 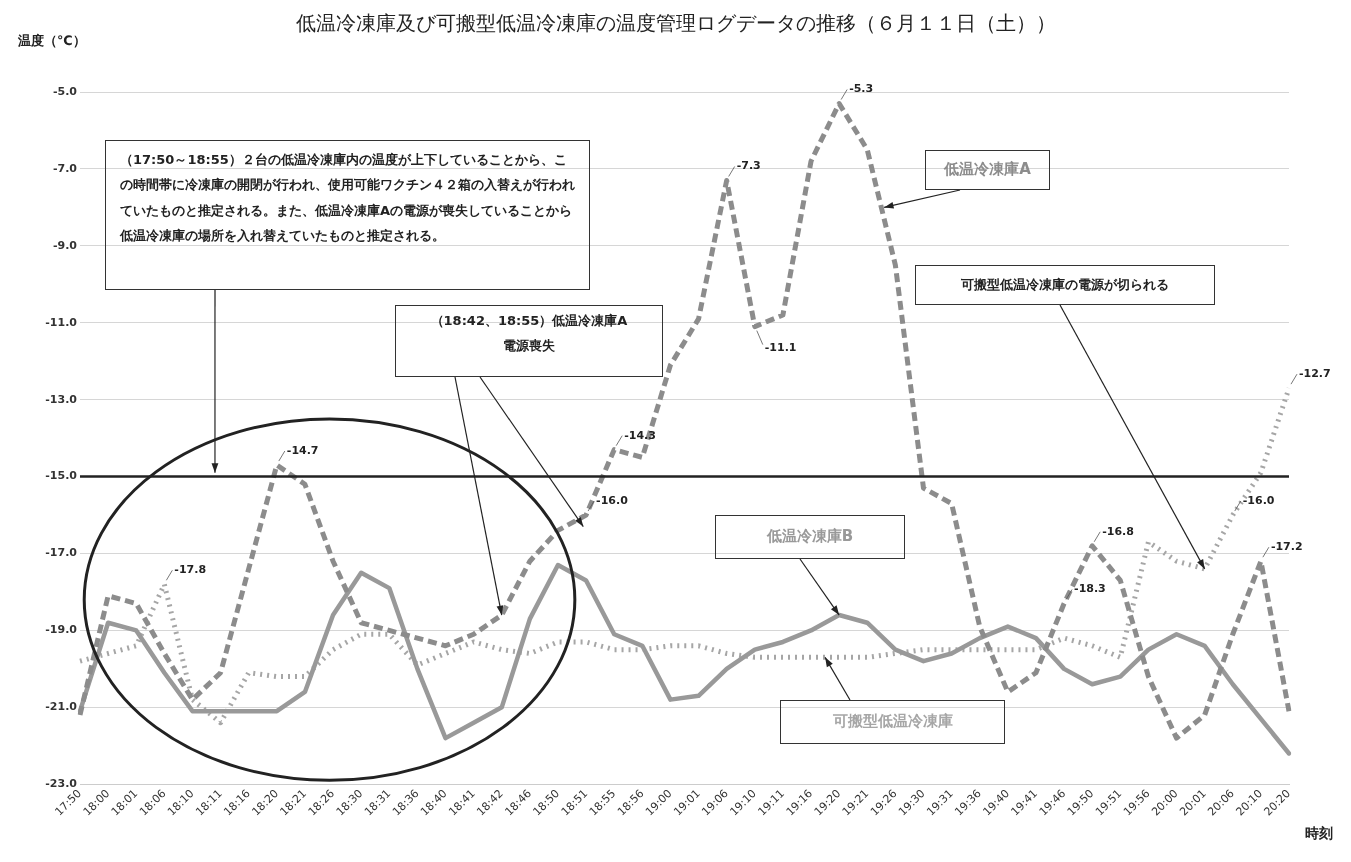 What do you see at coordinates (780, 348) in the screenshot?
I see `data-label: -11.1` at bounding box center [780, 348].